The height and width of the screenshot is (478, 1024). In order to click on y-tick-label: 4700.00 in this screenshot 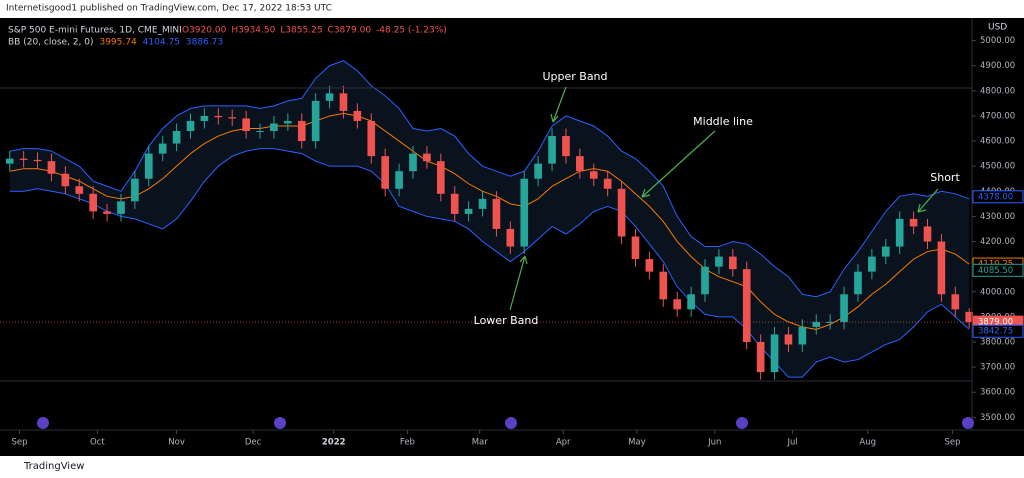, I will do `click(997, 116)`.